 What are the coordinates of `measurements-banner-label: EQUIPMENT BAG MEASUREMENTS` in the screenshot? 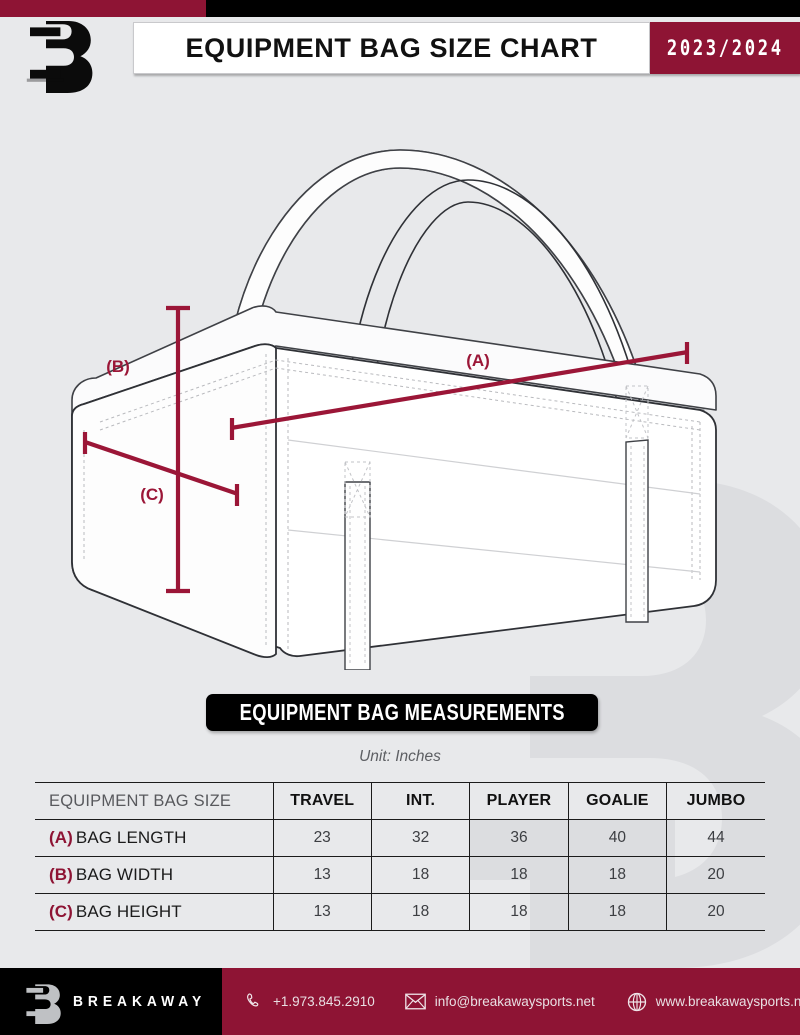 It's located at (402, 712).